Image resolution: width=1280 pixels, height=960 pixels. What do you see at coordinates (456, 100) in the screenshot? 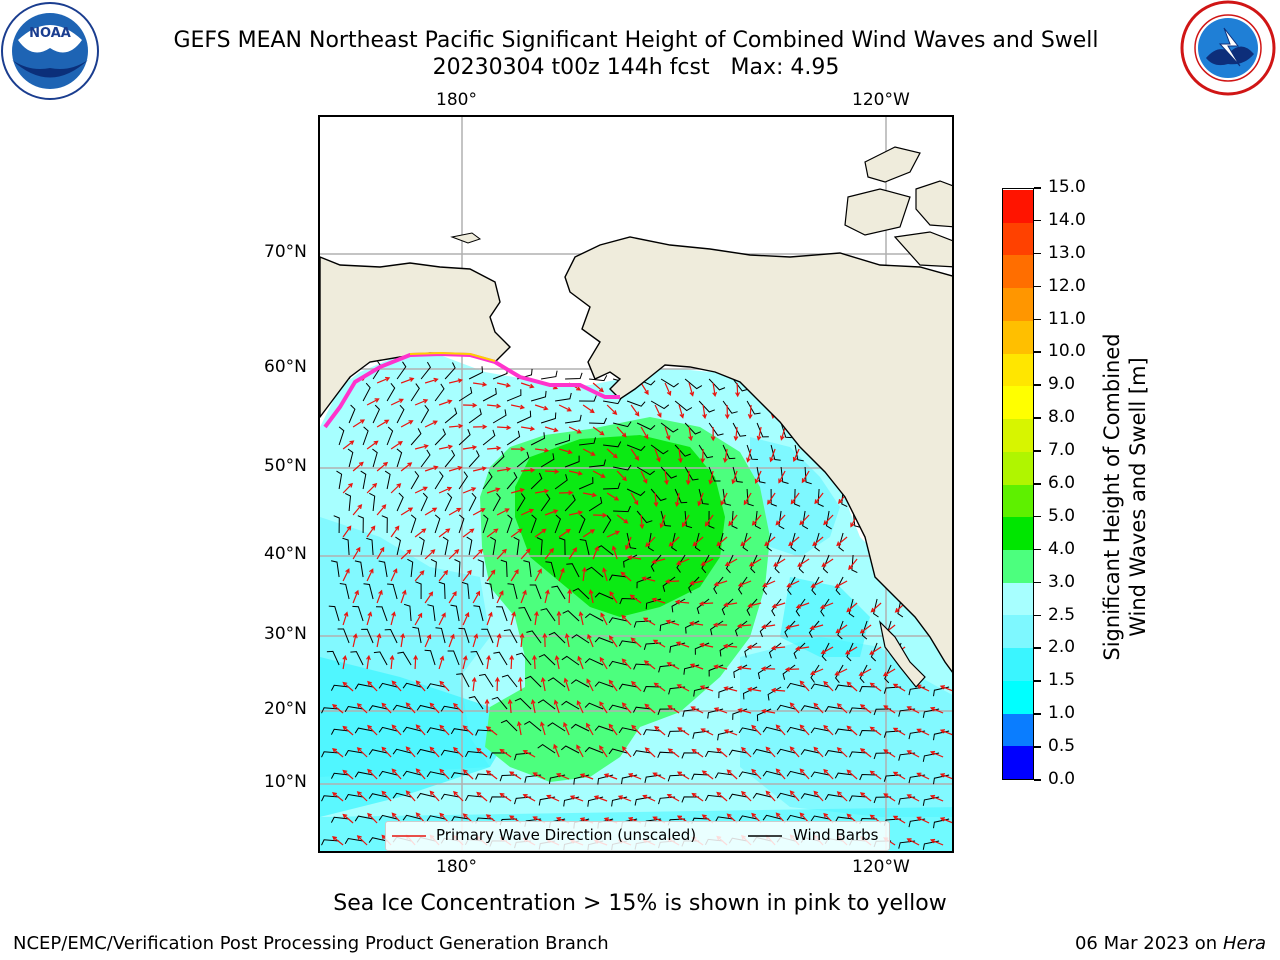
I see `lon-label-top-180: 180°` at bounding box center [456, 100].